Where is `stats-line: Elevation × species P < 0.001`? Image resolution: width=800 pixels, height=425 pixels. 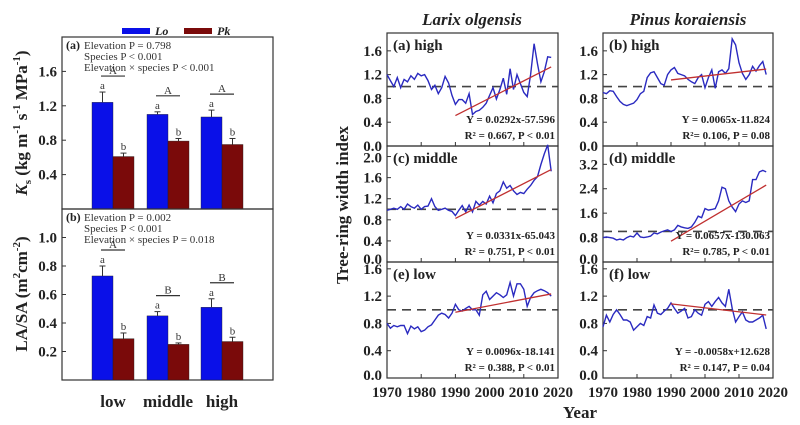 stats-line: Elevation × species P < 0.001 is located at coordinates (149, 68).